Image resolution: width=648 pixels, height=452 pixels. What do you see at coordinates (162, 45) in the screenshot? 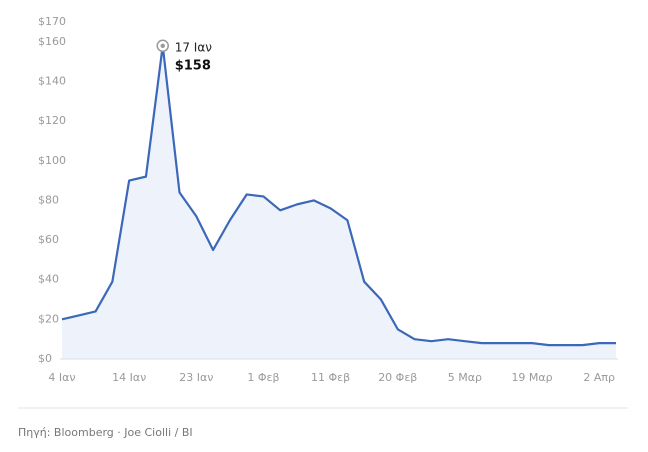
I see `peak-marker` at bounding box center [162, 45].